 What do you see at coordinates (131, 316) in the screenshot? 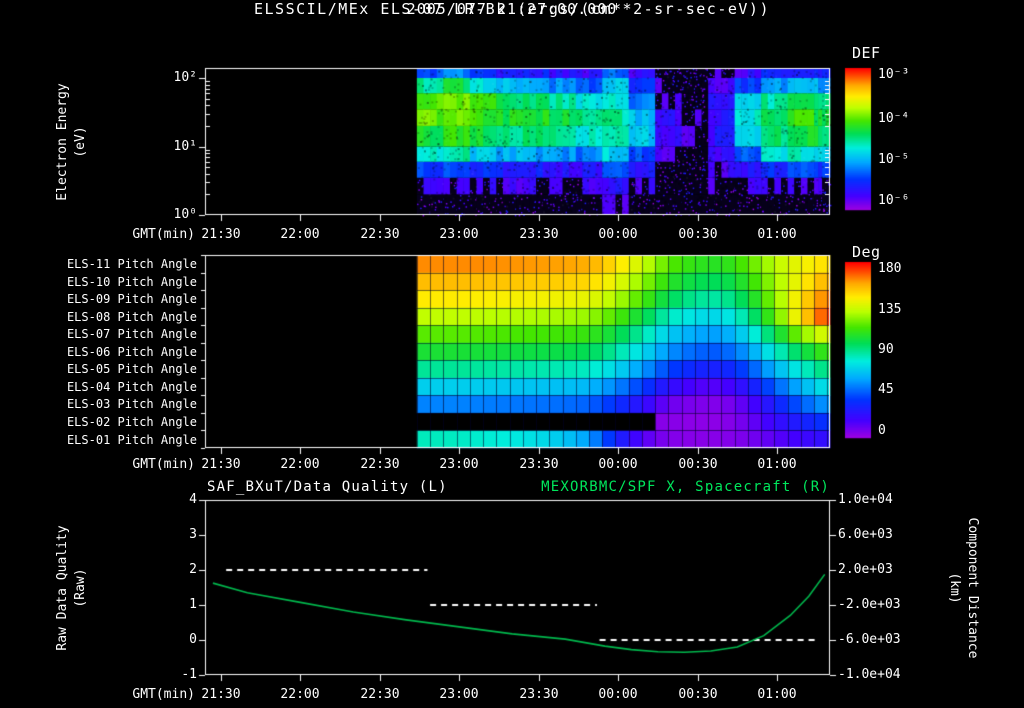
I see `pitch-row-label: ELS-08 Pitch Angle` at bounding box center [131, 316].